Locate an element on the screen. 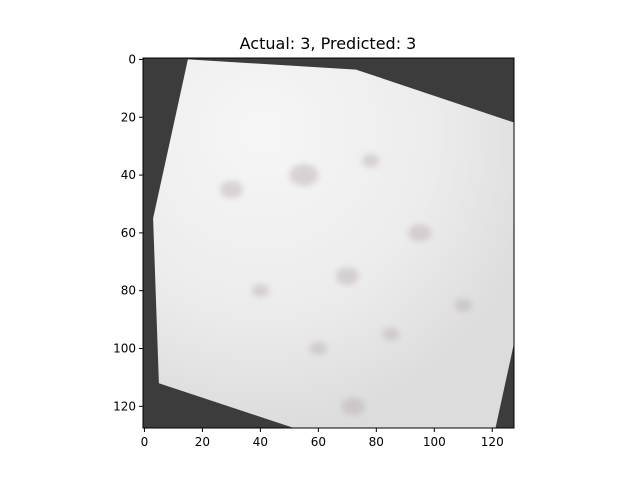 This screenshot has height=480, width=640. y-tick-label: 0 is located at coordinates (132, 59).